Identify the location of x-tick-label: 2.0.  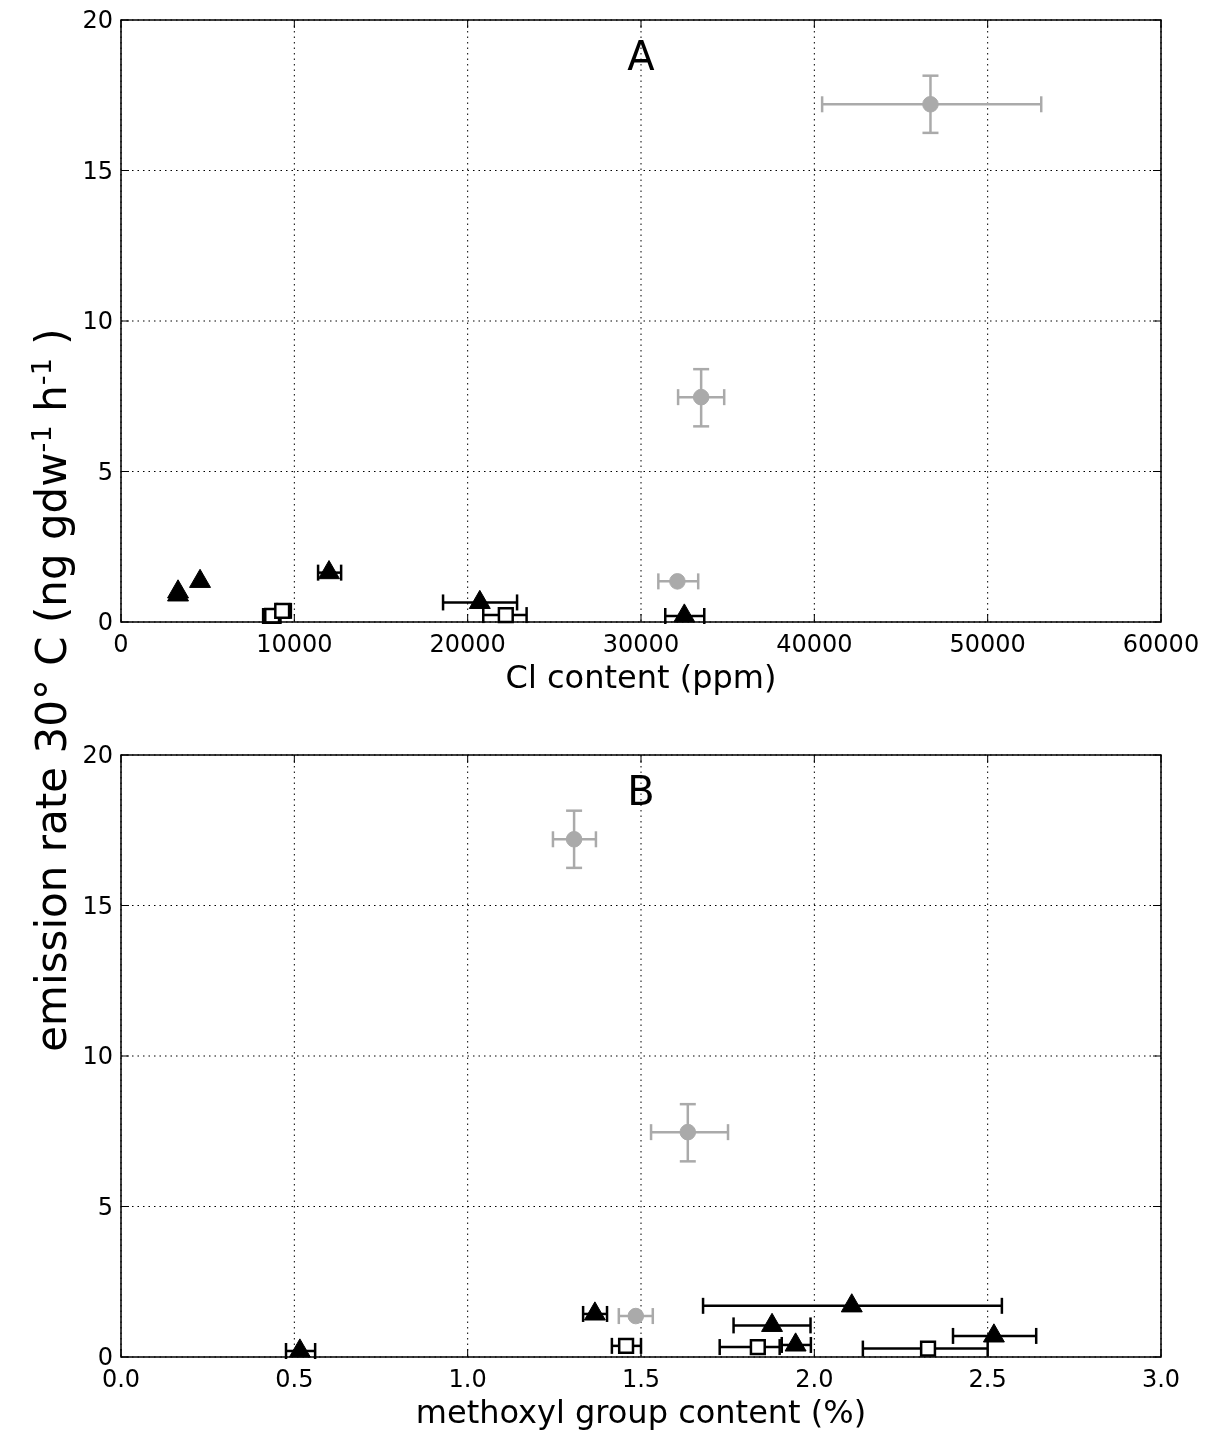
(814, 1379).